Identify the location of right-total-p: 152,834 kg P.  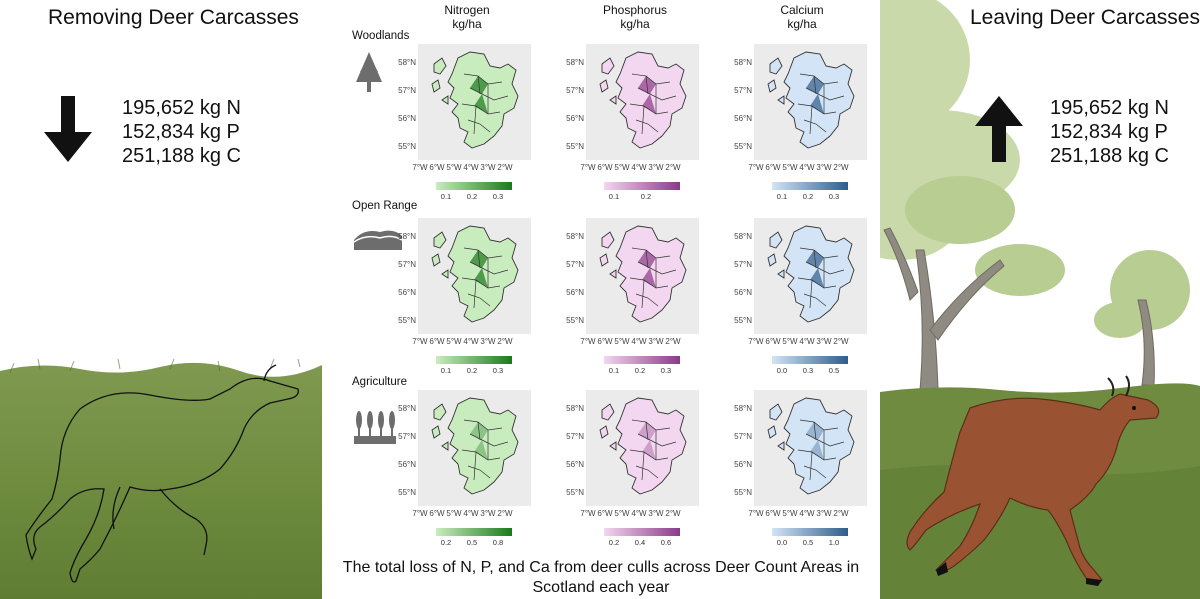
(1109, 132).